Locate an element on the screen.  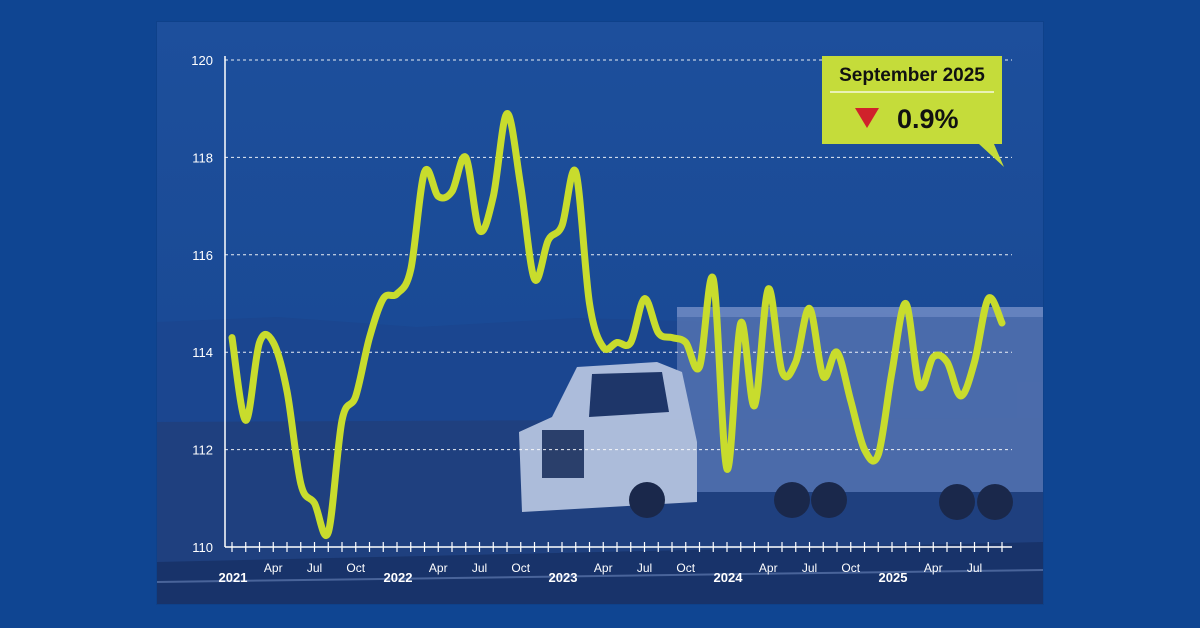
y-tick-label: 114 is located at coordinates (202, 352).